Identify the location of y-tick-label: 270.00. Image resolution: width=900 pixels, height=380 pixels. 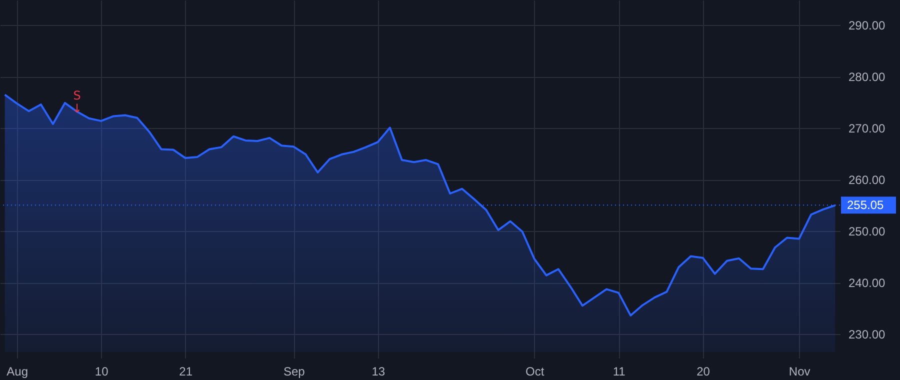
(867, 129).